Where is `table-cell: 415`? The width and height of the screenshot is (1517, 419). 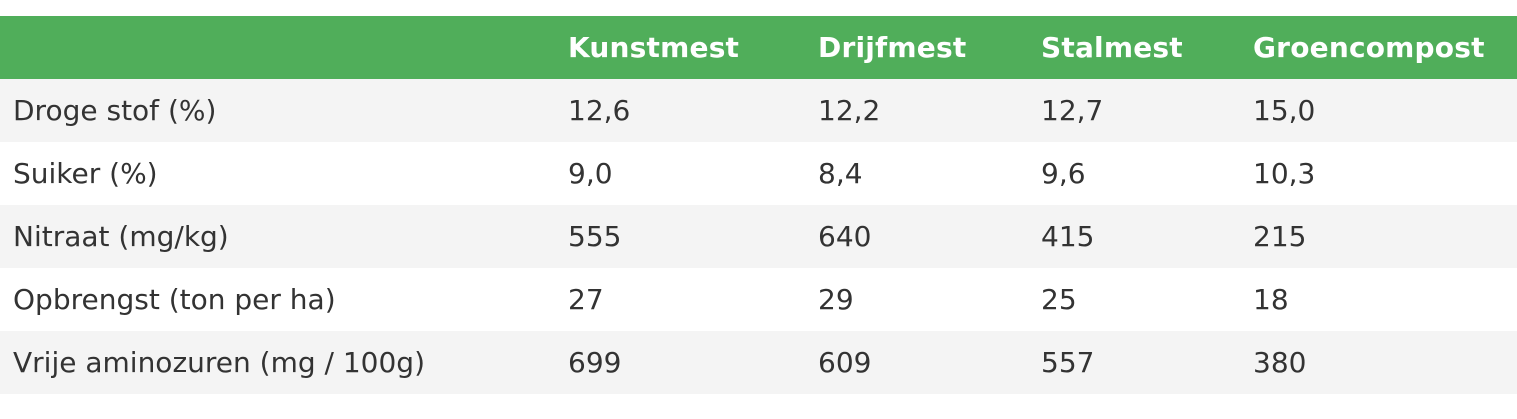 table-cell: 415 is located at coordinates (1068, 236).